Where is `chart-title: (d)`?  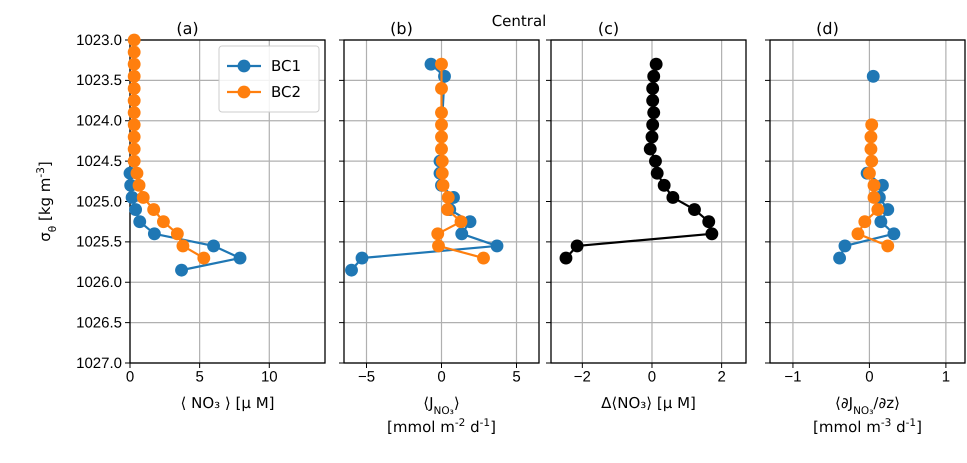
chart-title: (d) is located at coordinates (827, 28).